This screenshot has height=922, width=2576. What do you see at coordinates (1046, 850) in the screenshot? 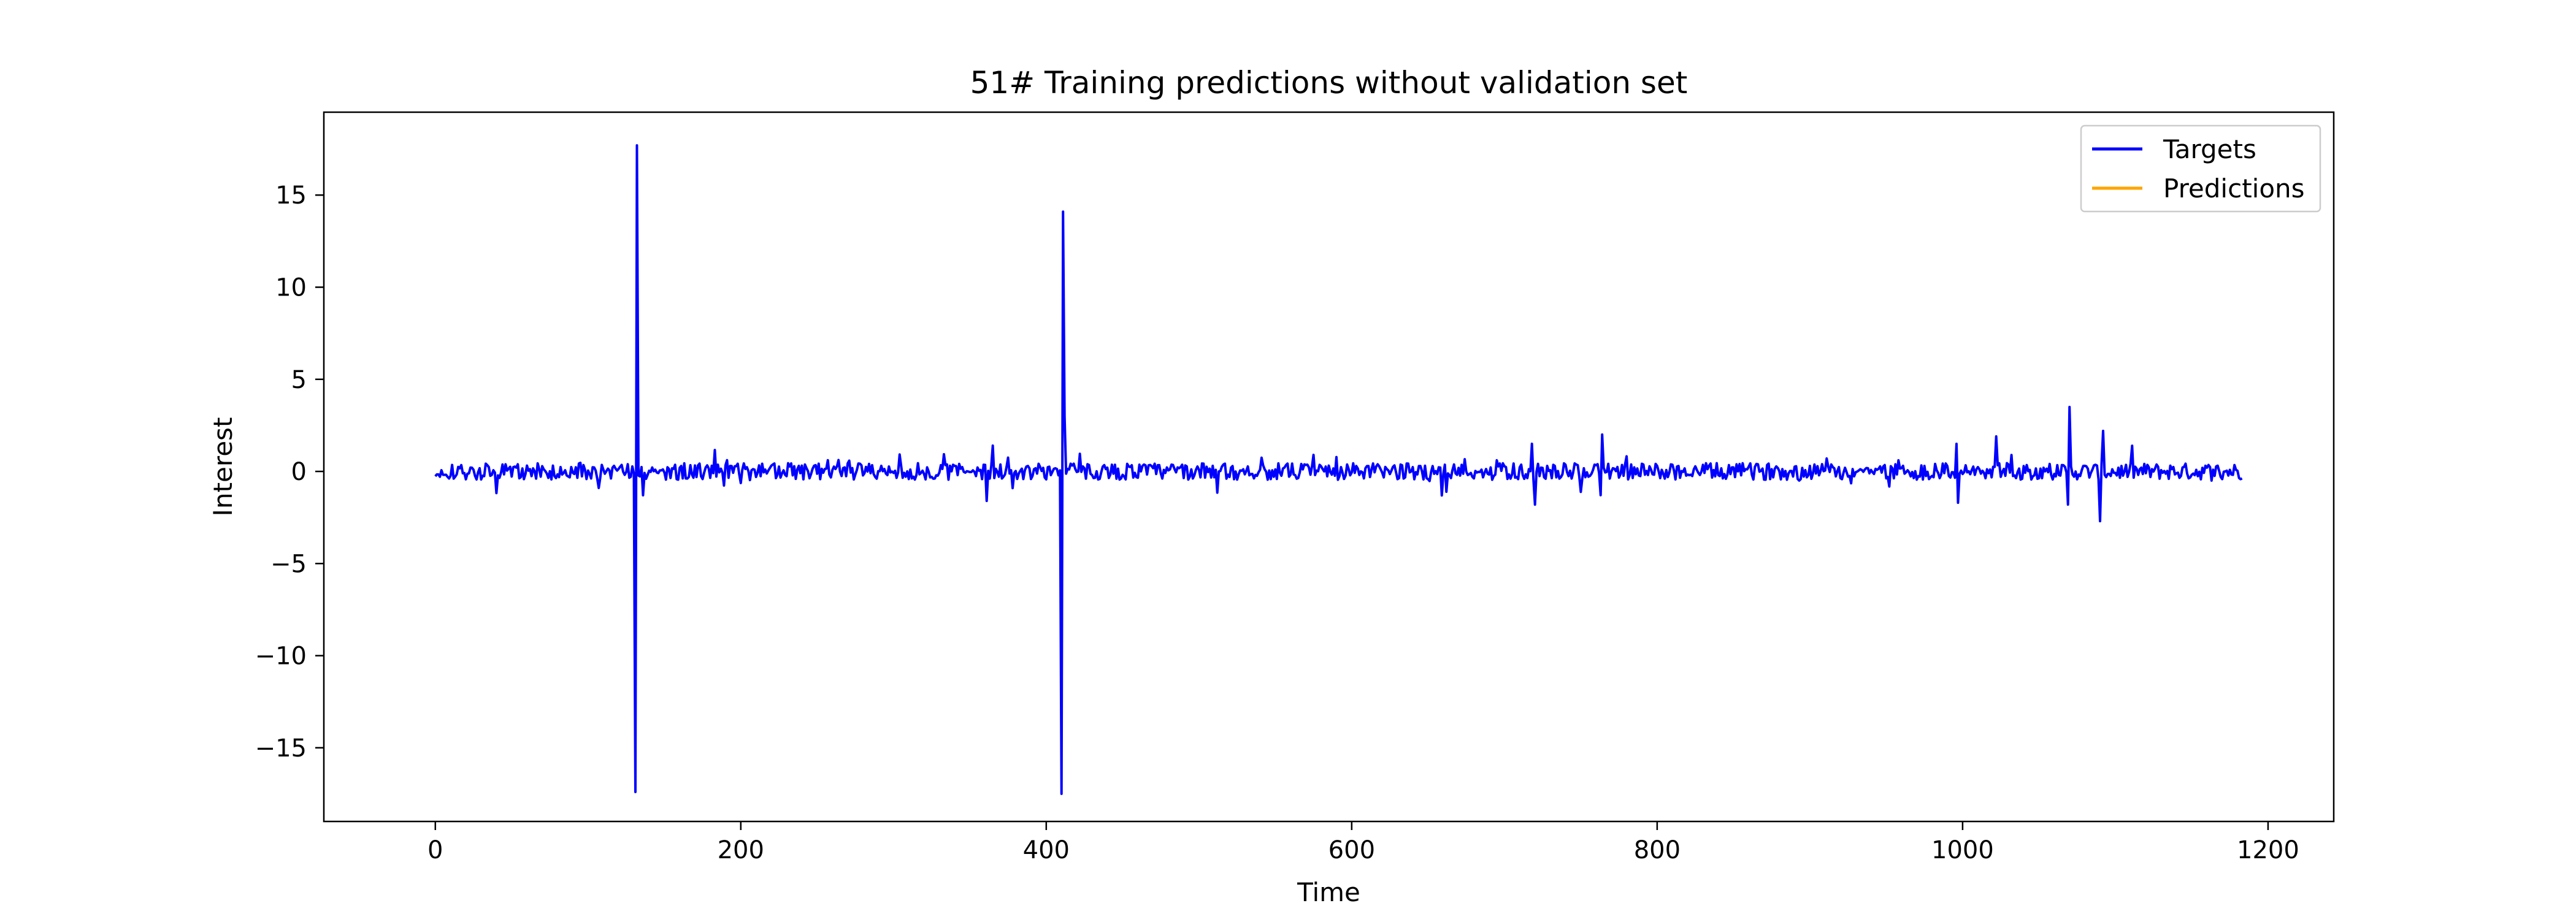
I see `x-tick-label: 400` at bounding box center [1046, 850].